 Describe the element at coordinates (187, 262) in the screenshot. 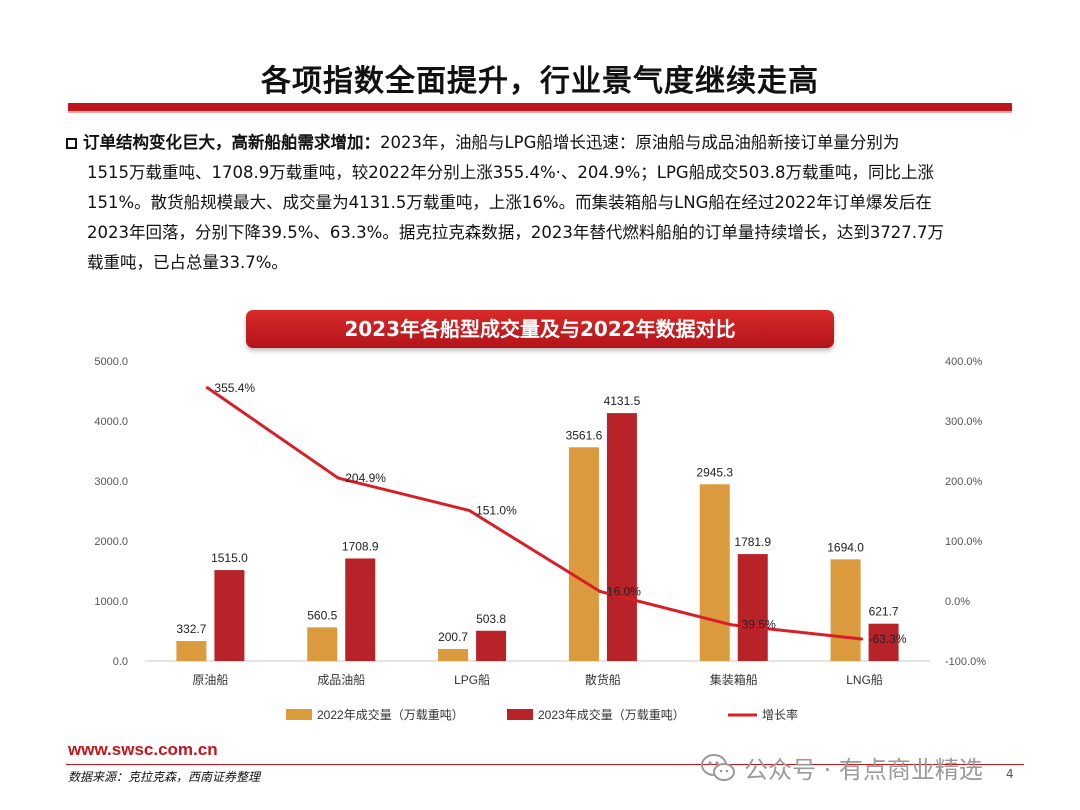

I see `summary-line: 载重吨，已占总量33.7%。` at that location.